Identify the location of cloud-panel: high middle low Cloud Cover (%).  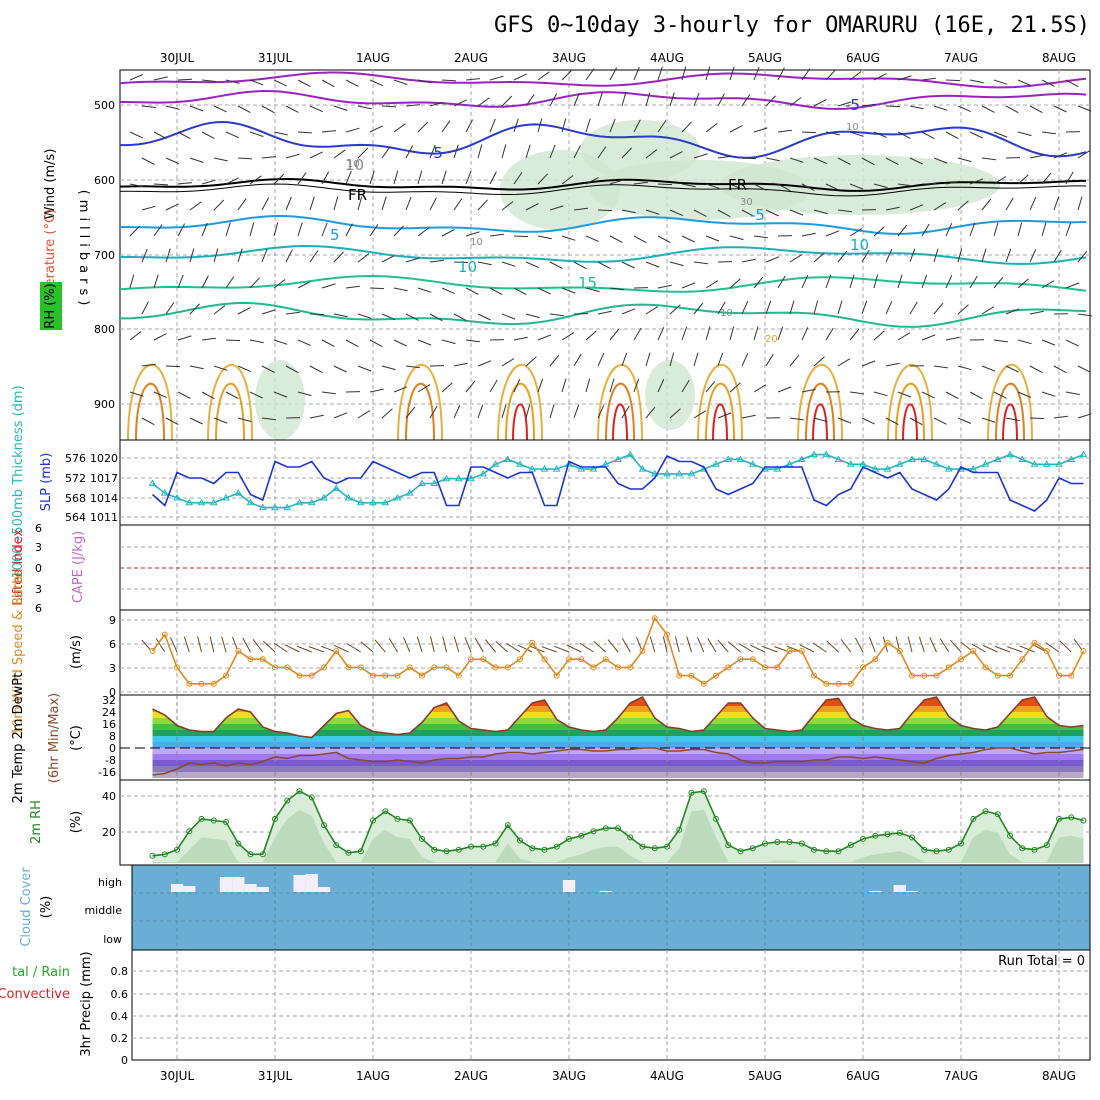
(555, 907).